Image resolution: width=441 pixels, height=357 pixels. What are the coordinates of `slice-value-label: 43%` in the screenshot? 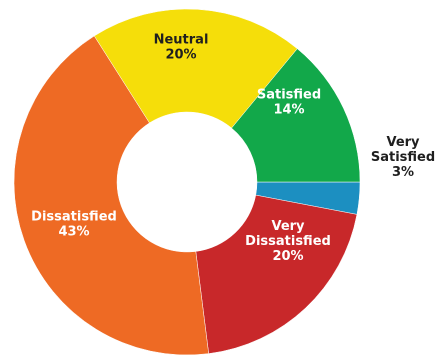 It's located at (73, 232).